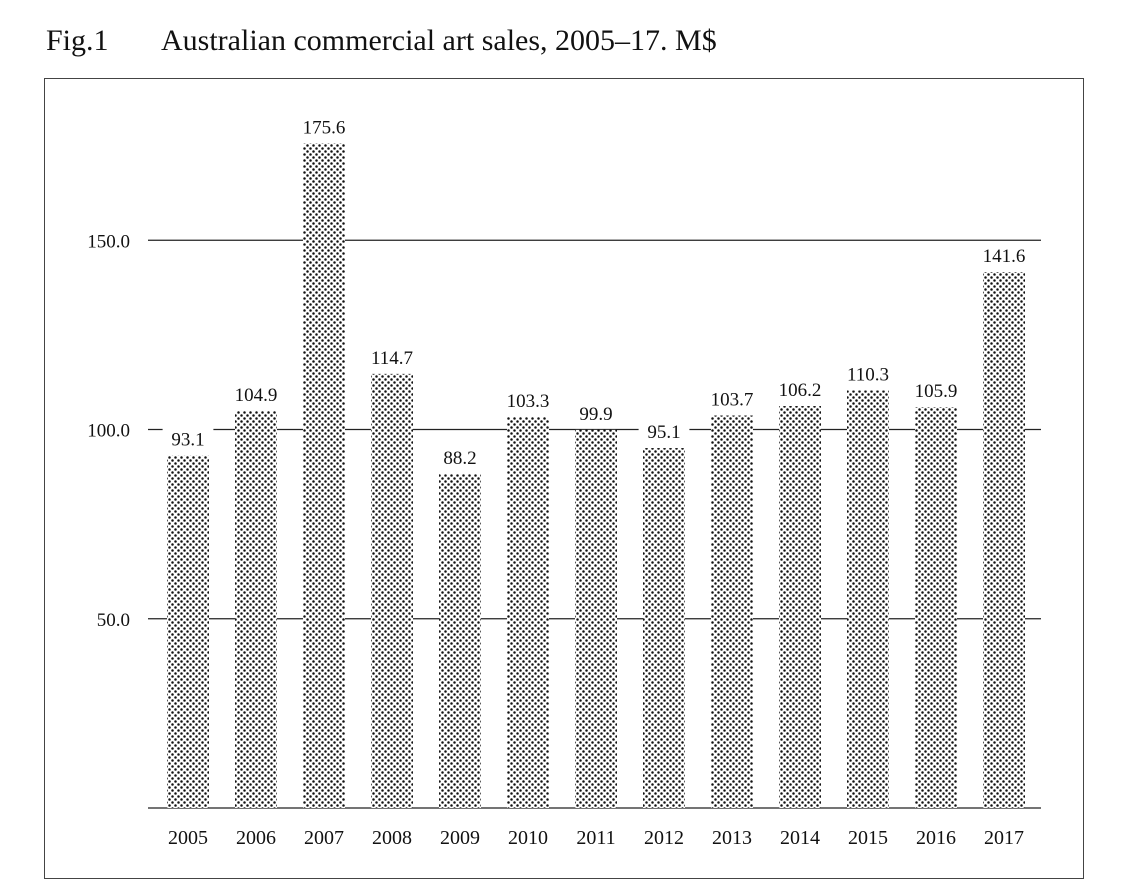 The height and width of the screenshot is (887, 1123). What do you see at coordinates (936, 838) in the screenshot?
I see `x-tick-label: 2016` at bounding box center [936, 838].